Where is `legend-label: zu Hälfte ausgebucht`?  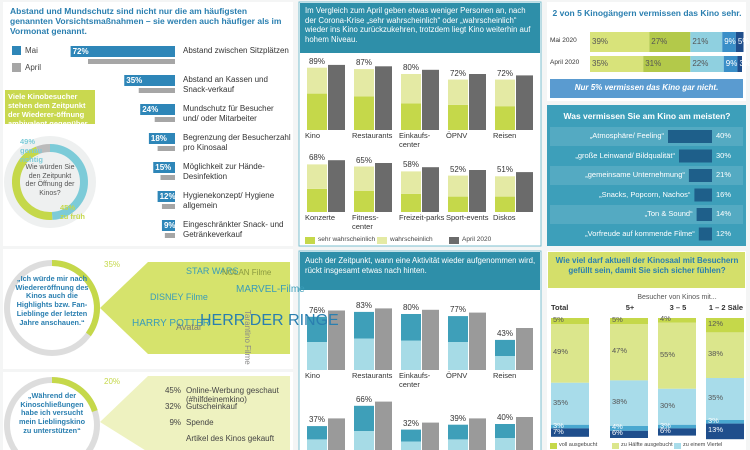
legend-label: zu Hälfte ausgebucht is located at coordinates (647, 445).